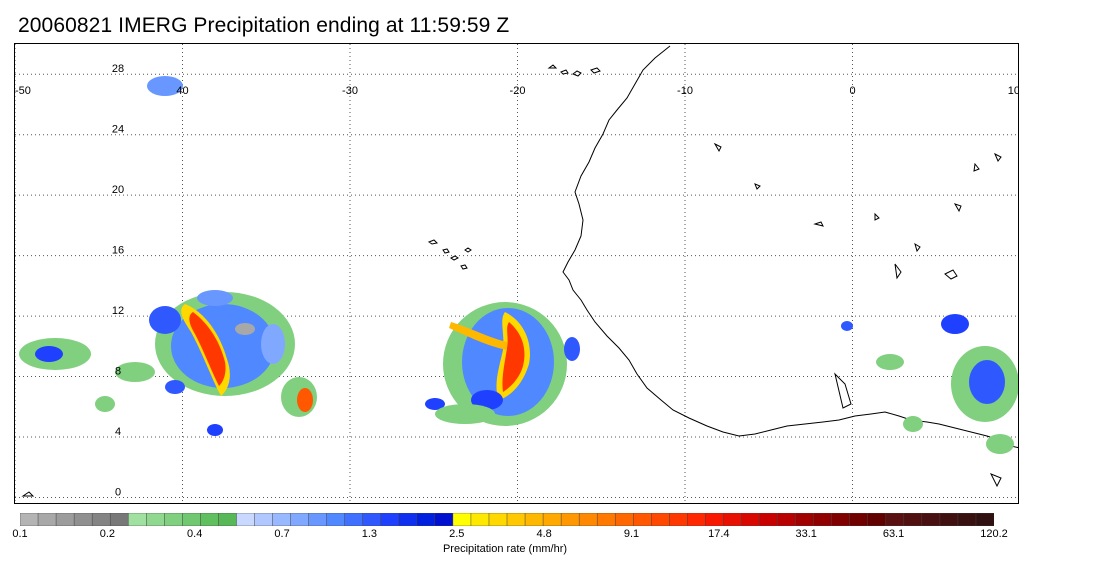 This screenshot has width=1101, height=571. What do you see at coordinates (994, 534) in the screenshot?
I see `colorbar-label: 120.2` at bounding box center [994, 534].